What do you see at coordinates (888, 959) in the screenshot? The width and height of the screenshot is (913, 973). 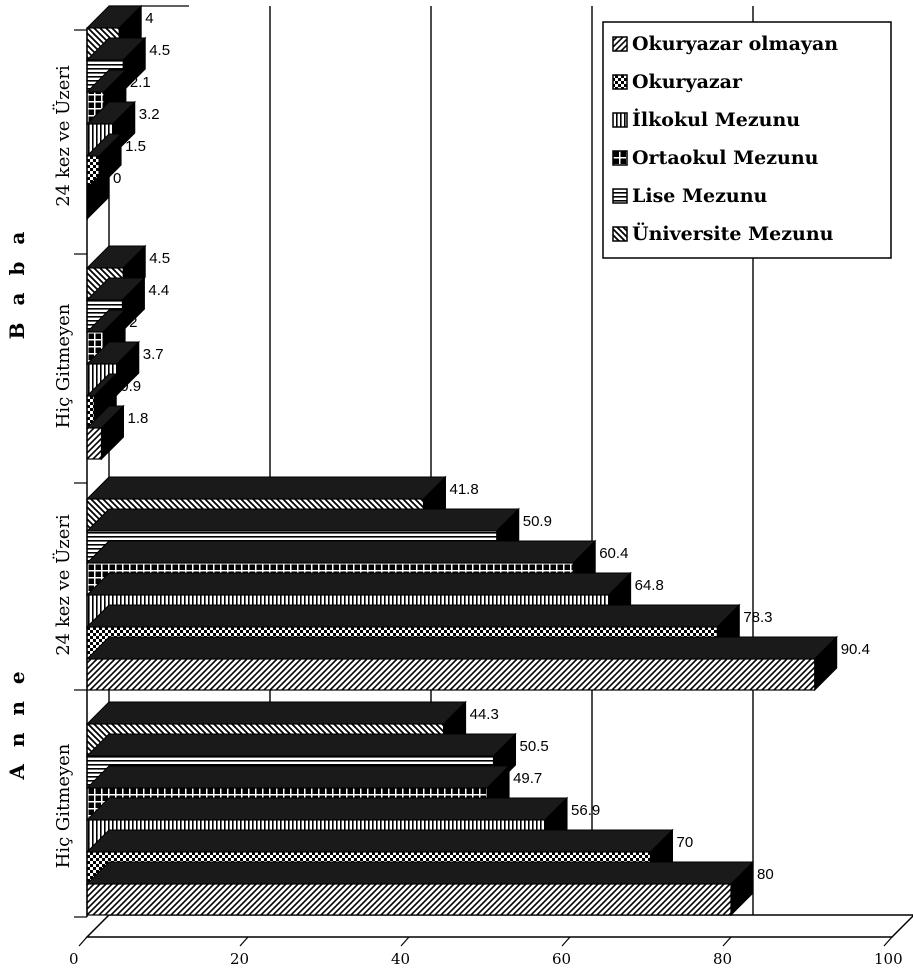 I see `x-tick-label: 100` at bounding box center [888, 959].